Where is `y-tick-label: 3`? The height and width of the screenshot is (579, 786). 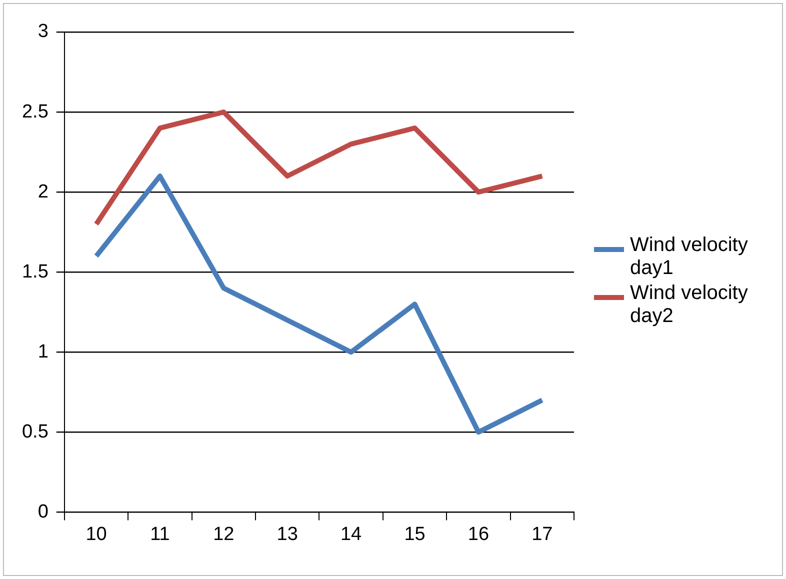 y-tick-label: 3 is located at coordinates (43, 31).